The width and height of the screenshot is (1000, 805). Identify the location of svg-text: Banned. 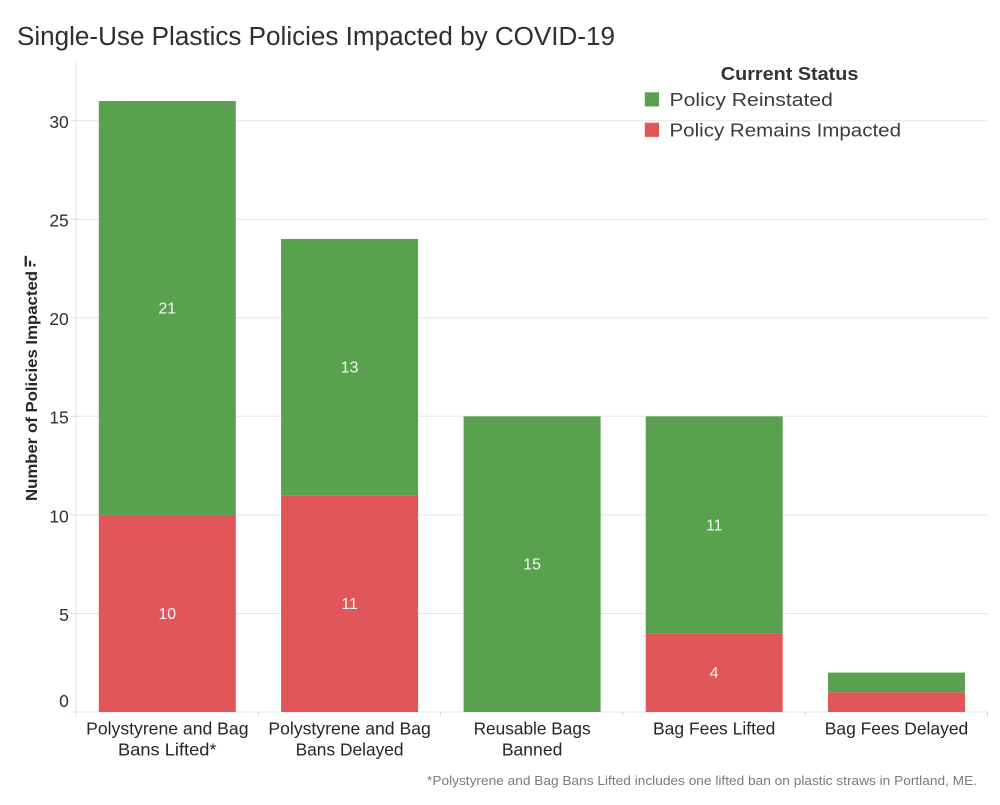
(532, 749).